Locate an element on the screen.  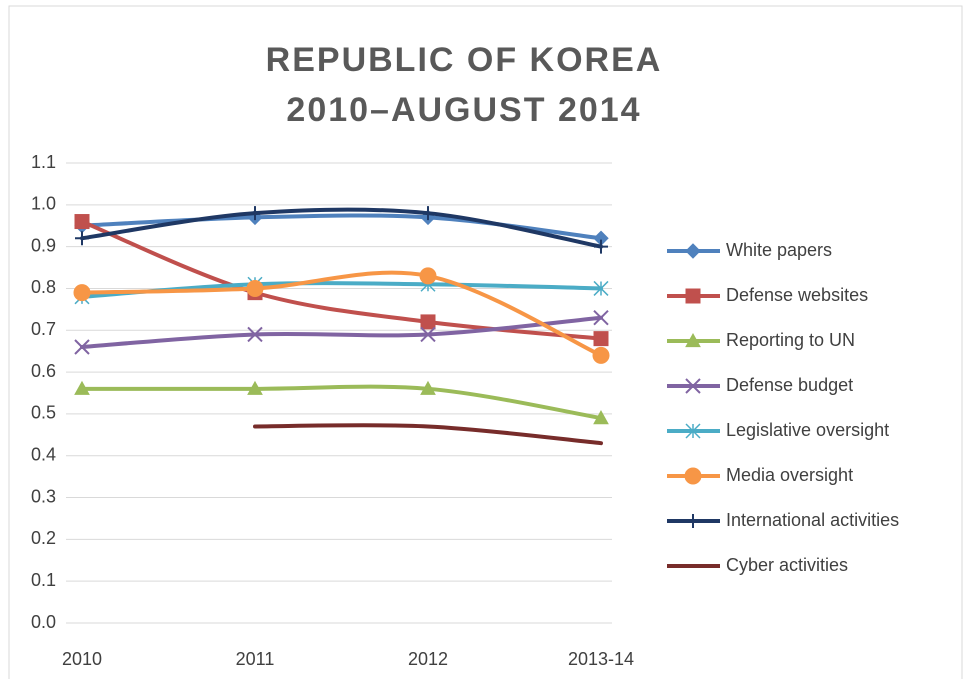
chart-title: REPUBLIC OF KOREA is located at coordinates (464, 60).